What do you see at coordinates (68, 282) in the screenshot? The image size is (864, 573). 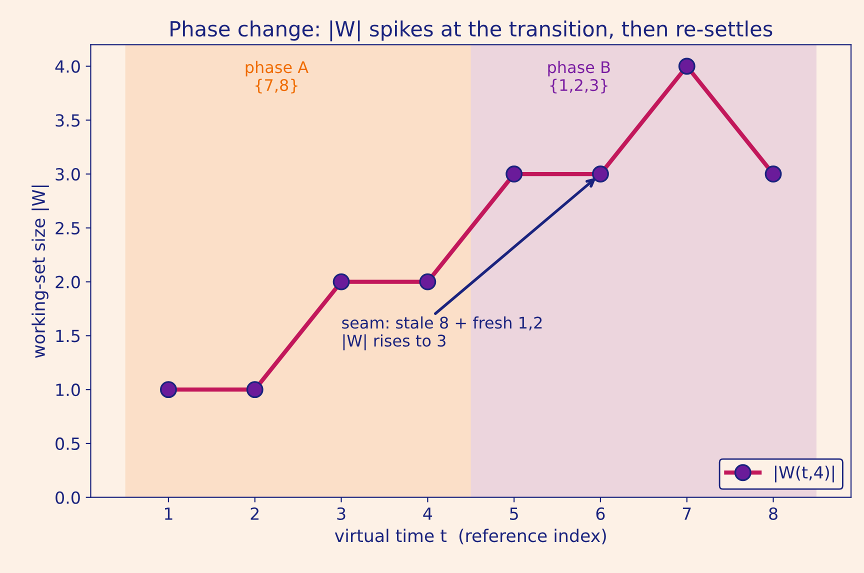 I see `y-tick-label: 2.0` at bounding box center [68, 282].